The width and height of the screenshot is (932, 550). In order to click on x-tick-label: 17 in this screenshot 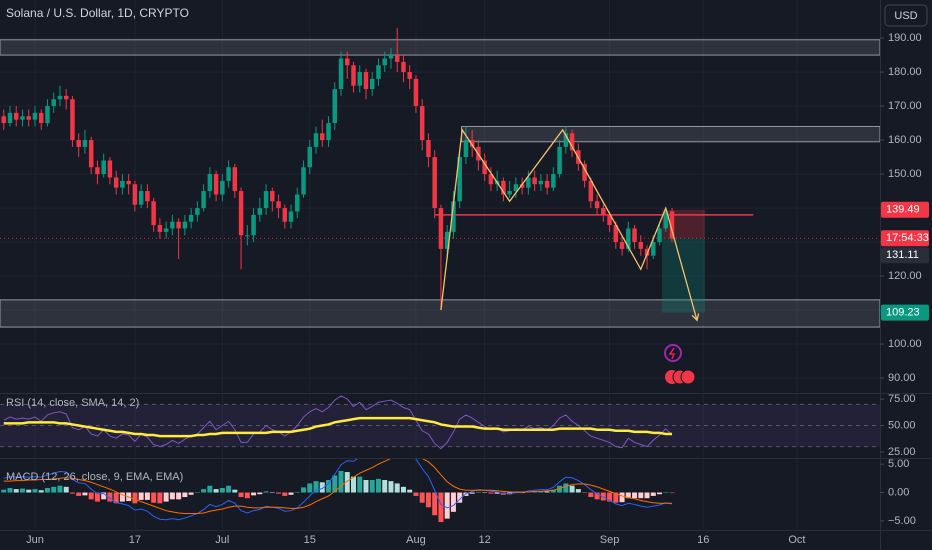, I will do `click(135, 540)`.